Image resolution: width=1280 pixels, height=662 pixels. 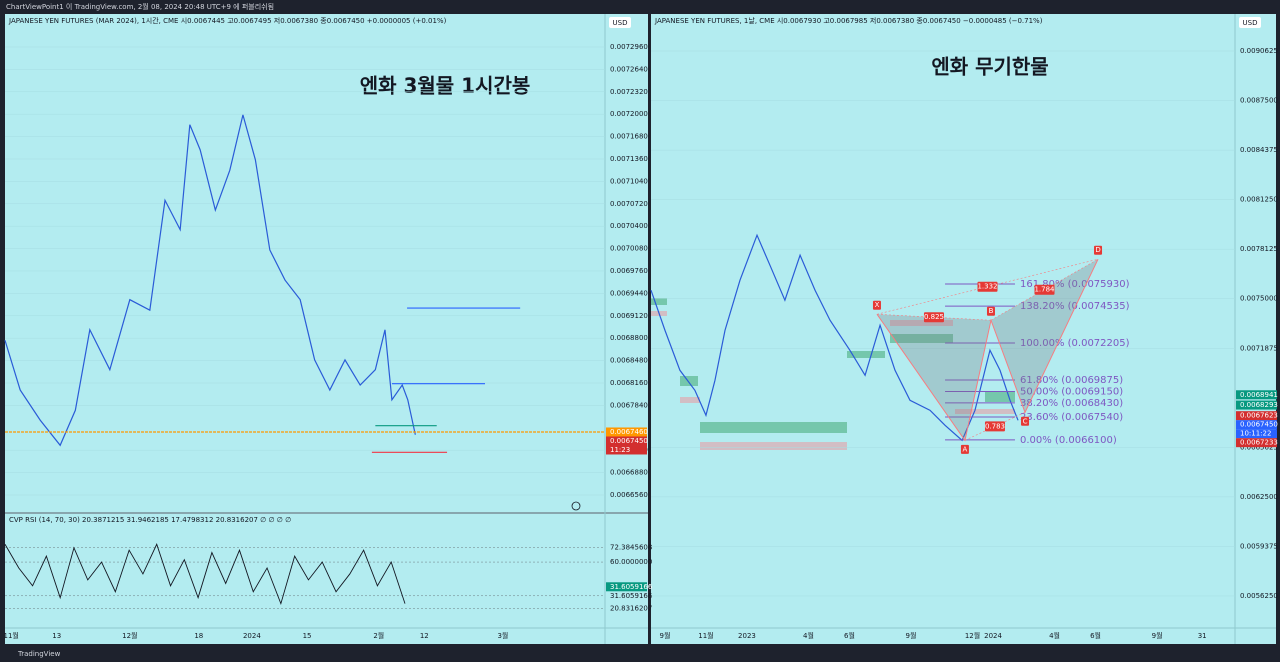 I want to click on price-badge-label: 0.0067233, so click(x=1259, y=443).